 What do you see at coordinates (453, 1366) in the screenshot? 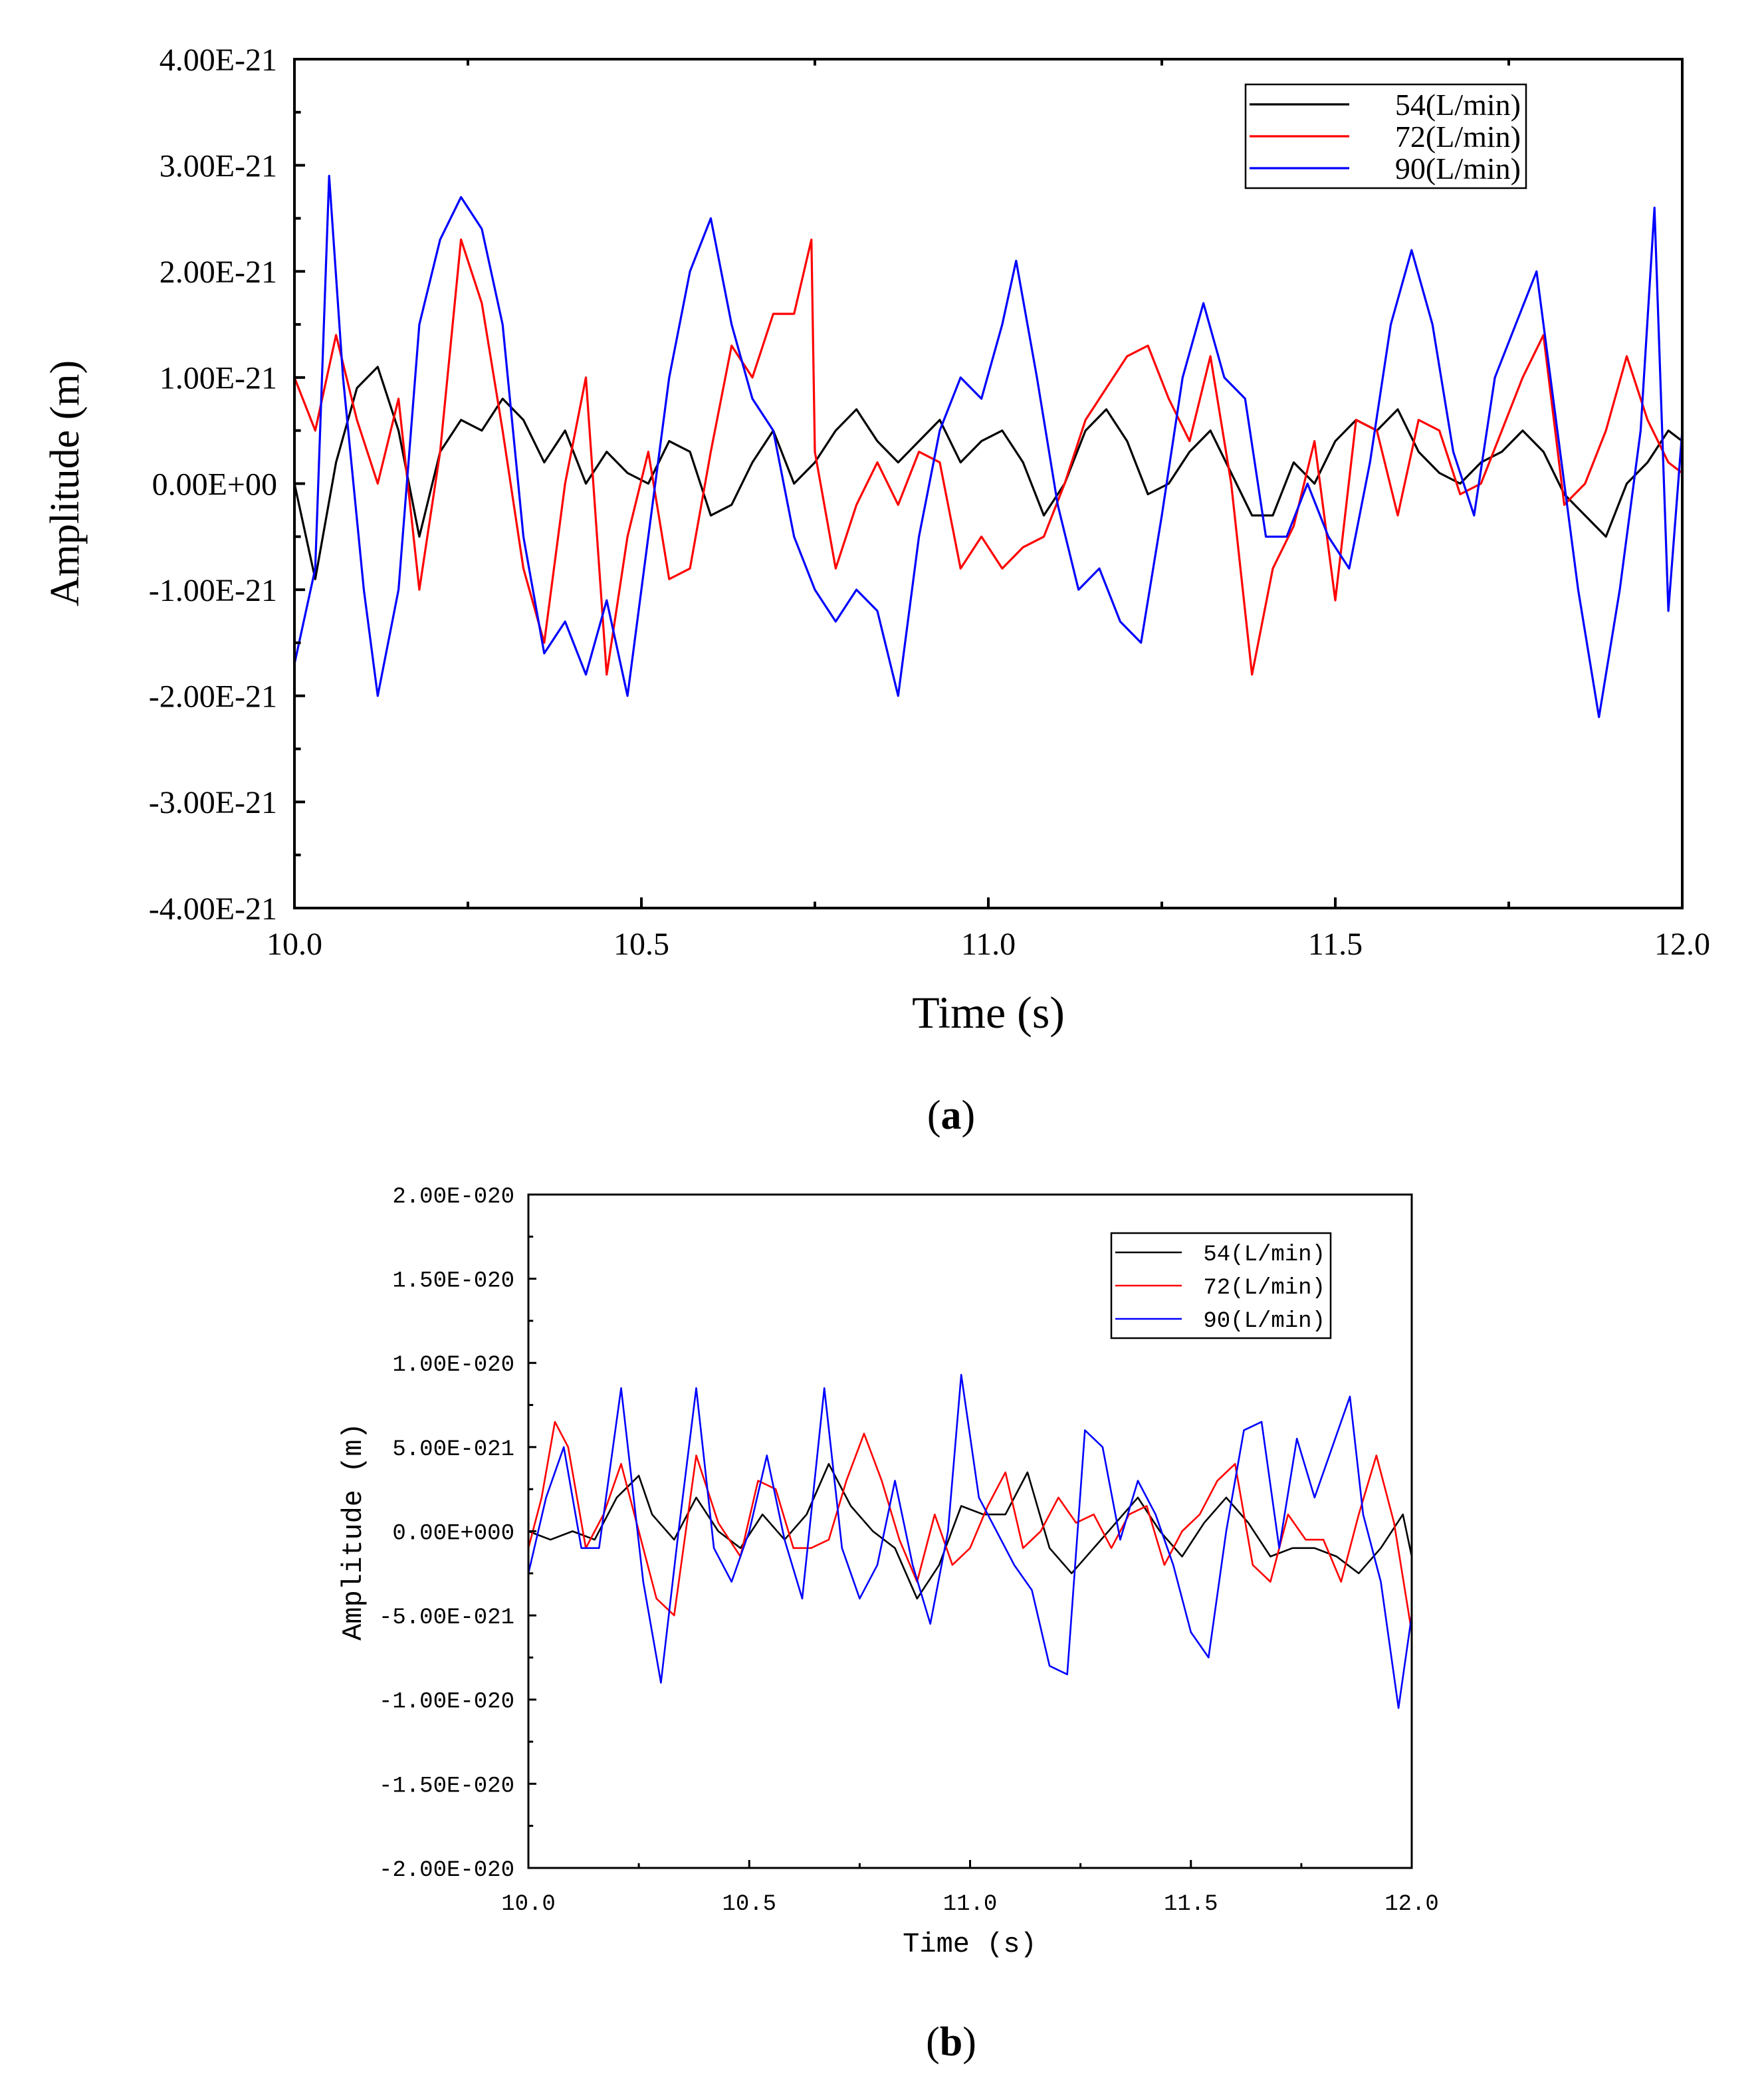
I see `y-tick-label: 1.00E-020` at bounding box center [453, 1366].